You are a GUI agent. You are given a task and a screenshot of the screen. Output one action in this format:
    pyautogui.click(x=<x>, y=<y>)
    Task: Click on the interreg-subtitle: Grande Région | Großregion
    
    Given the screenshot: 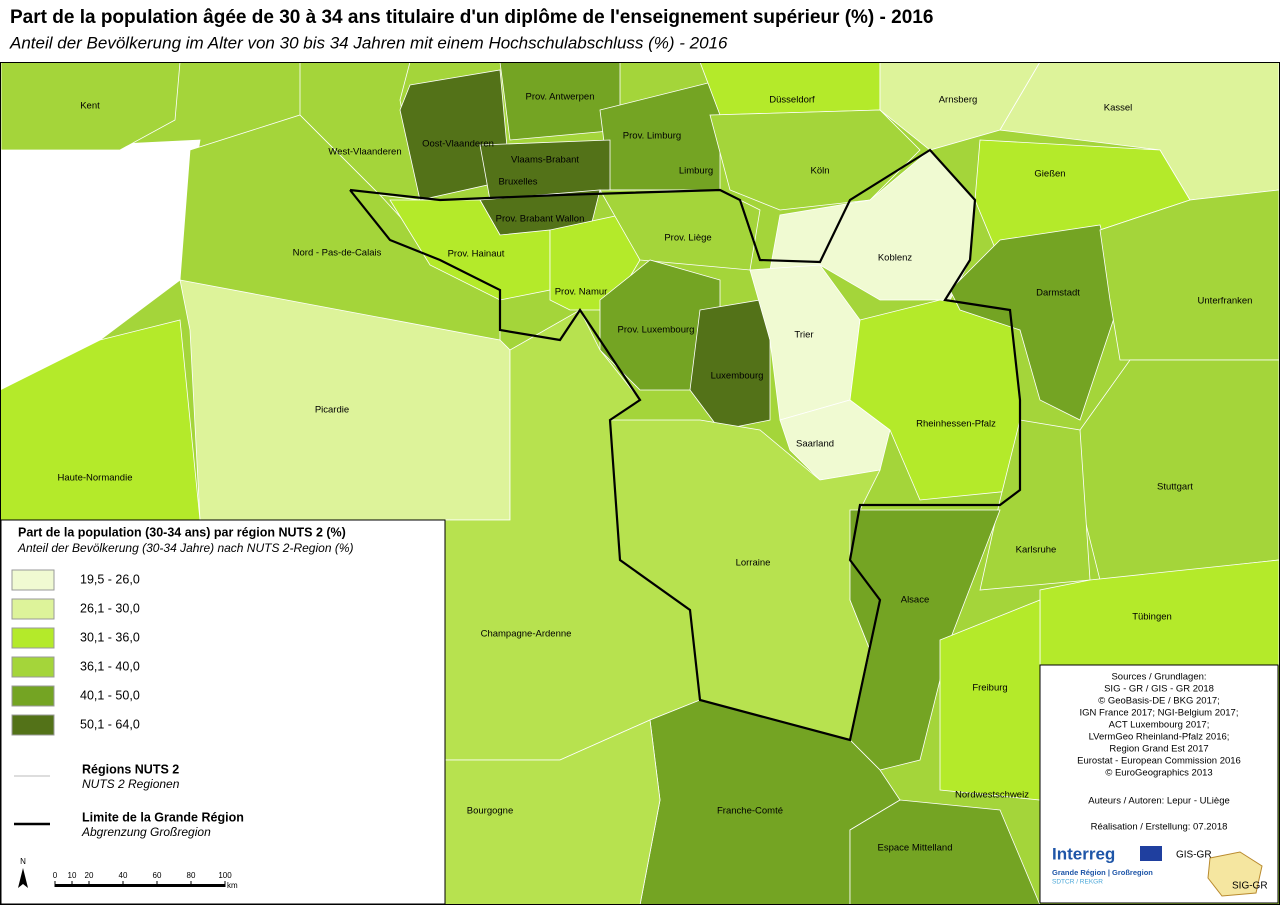 What is the action you would take?
    pyautogui.click(x=1102, y=872)
    